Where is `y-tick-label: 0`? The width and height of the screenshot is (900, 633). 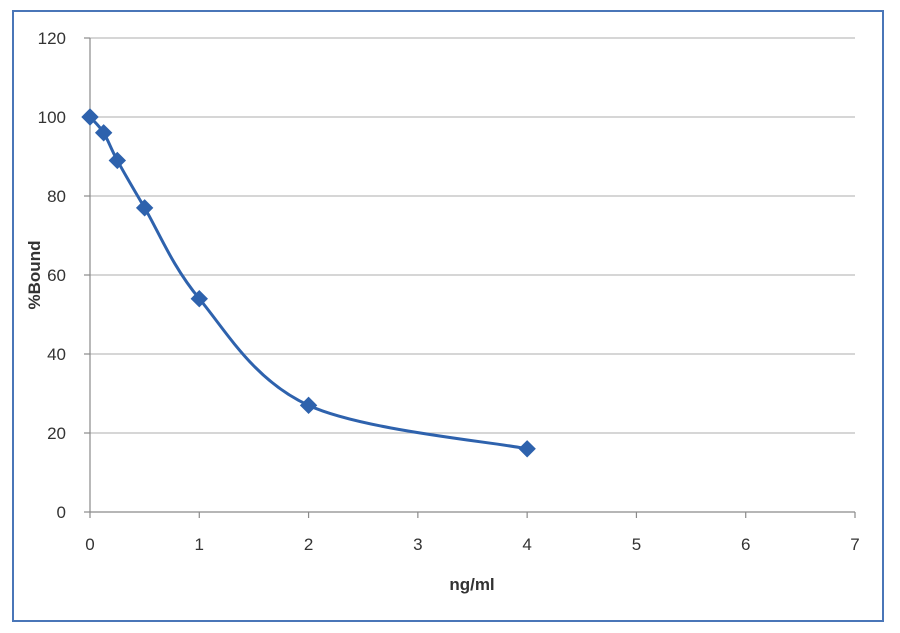
y-tick-label: 0 is located at coordinates (61, 512).